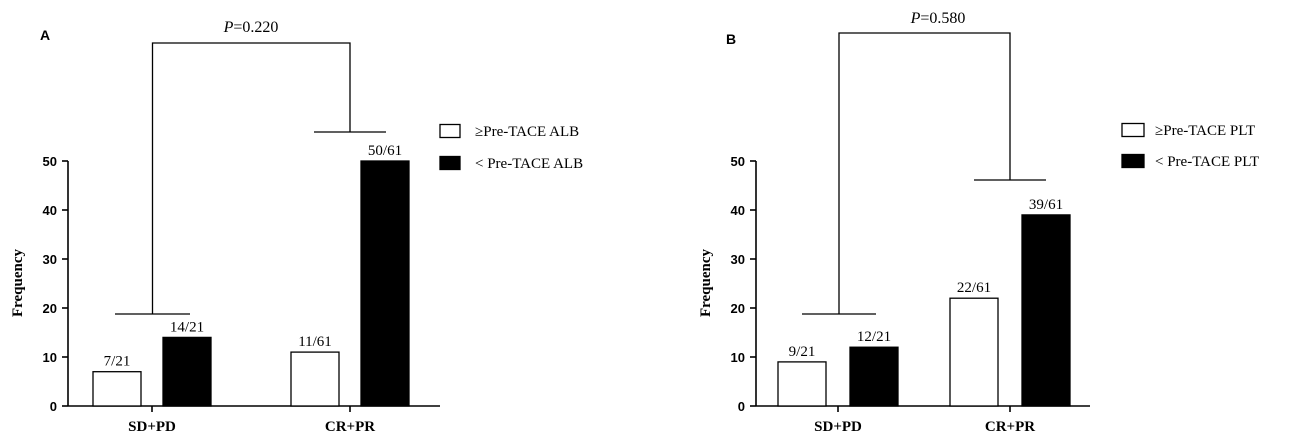 The width and height of the screenshot is (1312, 440). I want to click on legend-label: < Pre-TACE PLT, so click(1207, 162).